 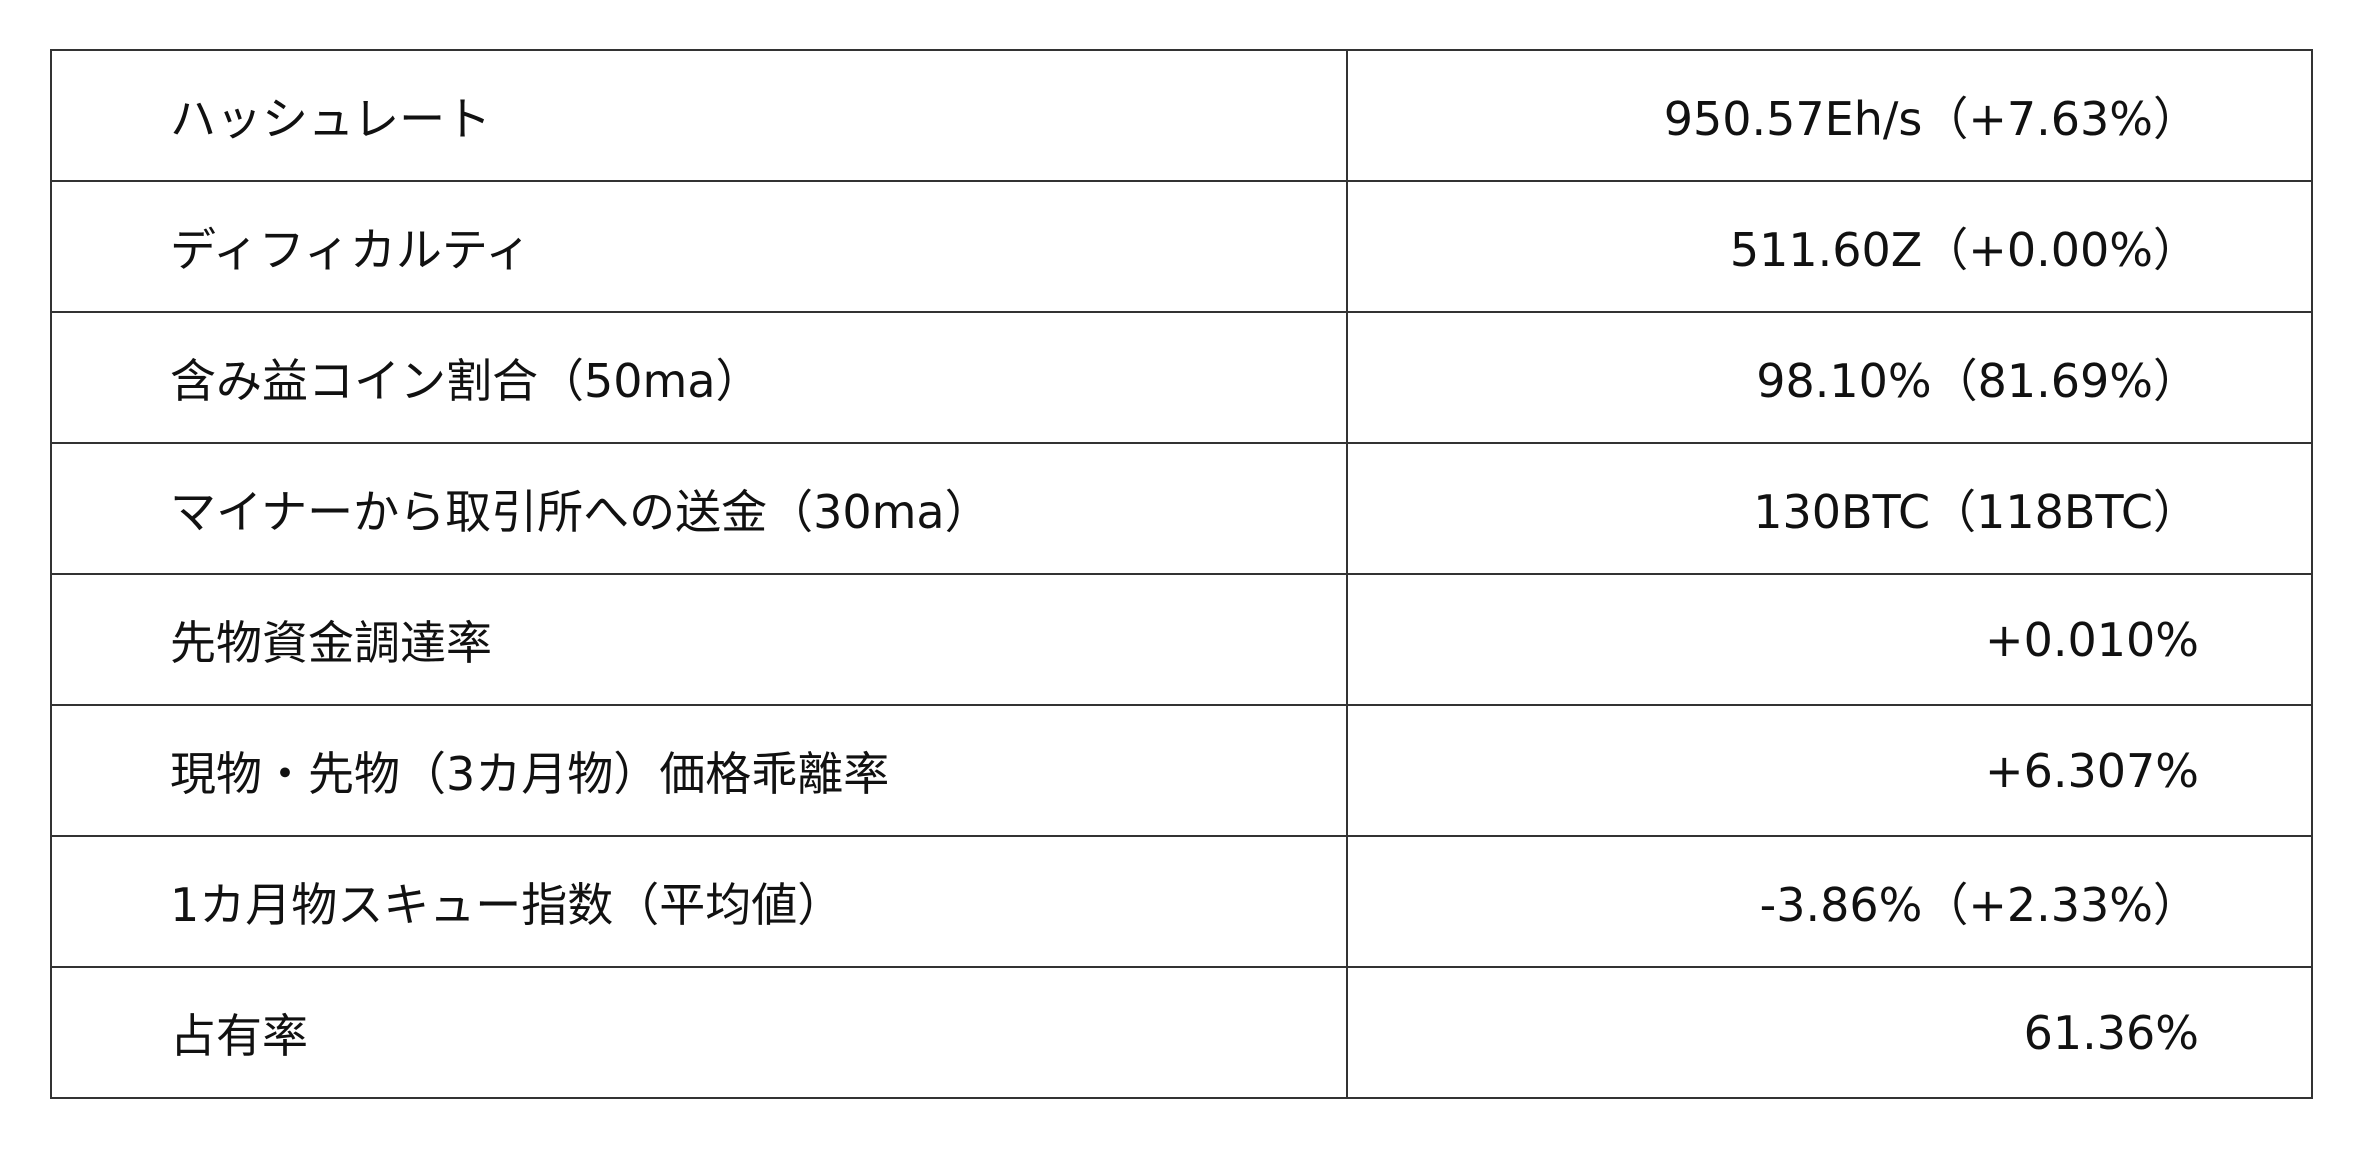 What do you see at coordinates (699, 508) in the screenshot?
I see `metric-label: マイナーから取引所への送金（30ma）` at bounding box center [699, 508].